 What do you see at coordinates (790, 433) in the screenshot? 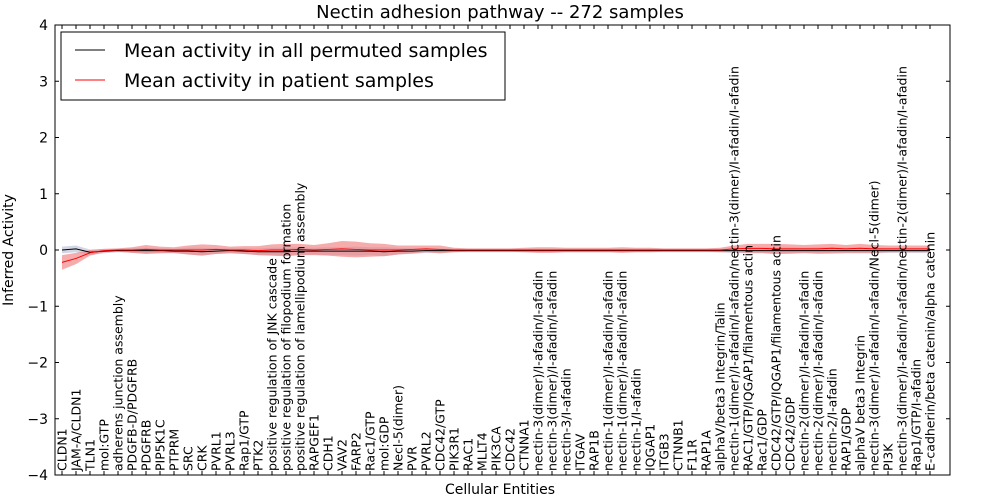
I see `x-tick-label: CDC42/GDP` at bounding box center [790, 433].